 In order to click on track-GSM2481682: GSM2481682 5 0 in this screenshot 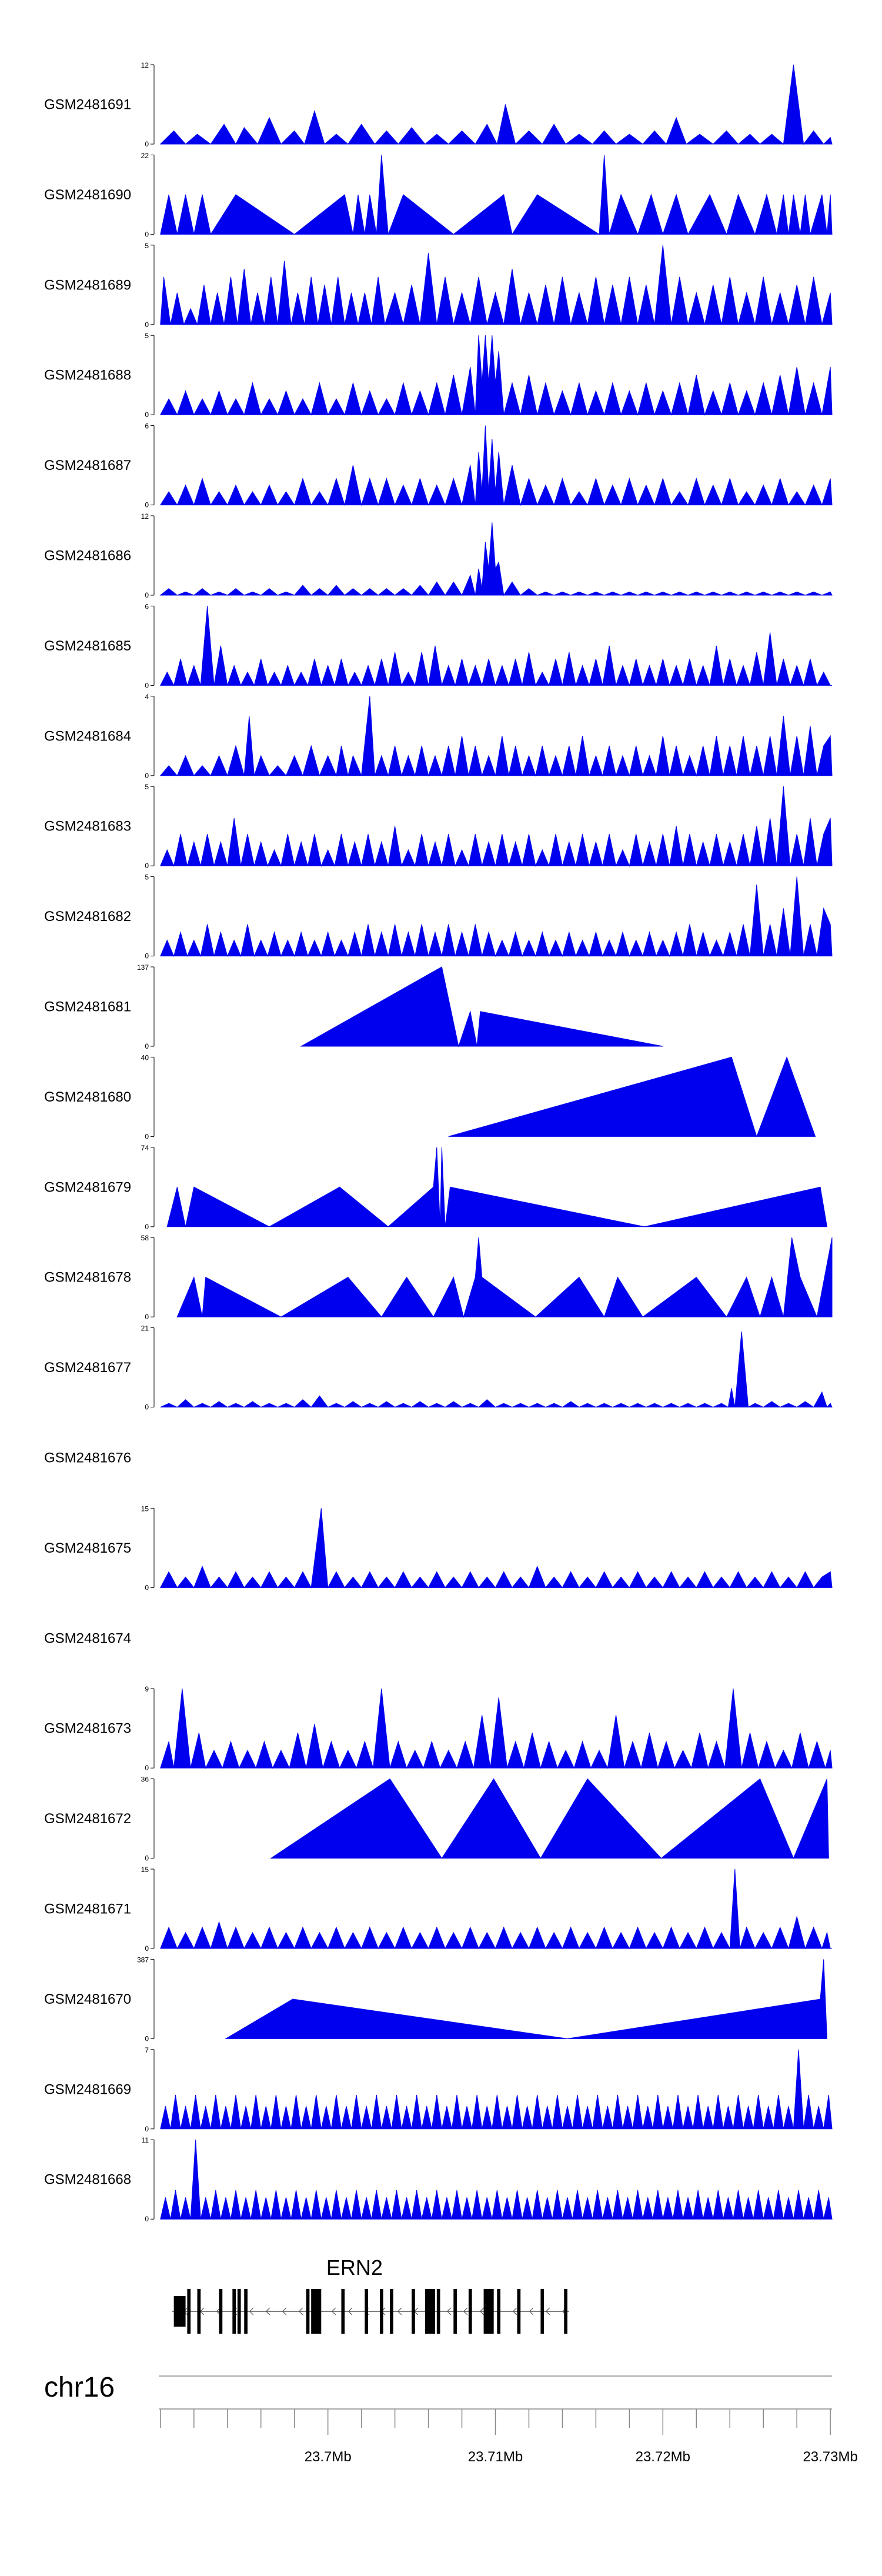, I will do `click(438, 916)`.